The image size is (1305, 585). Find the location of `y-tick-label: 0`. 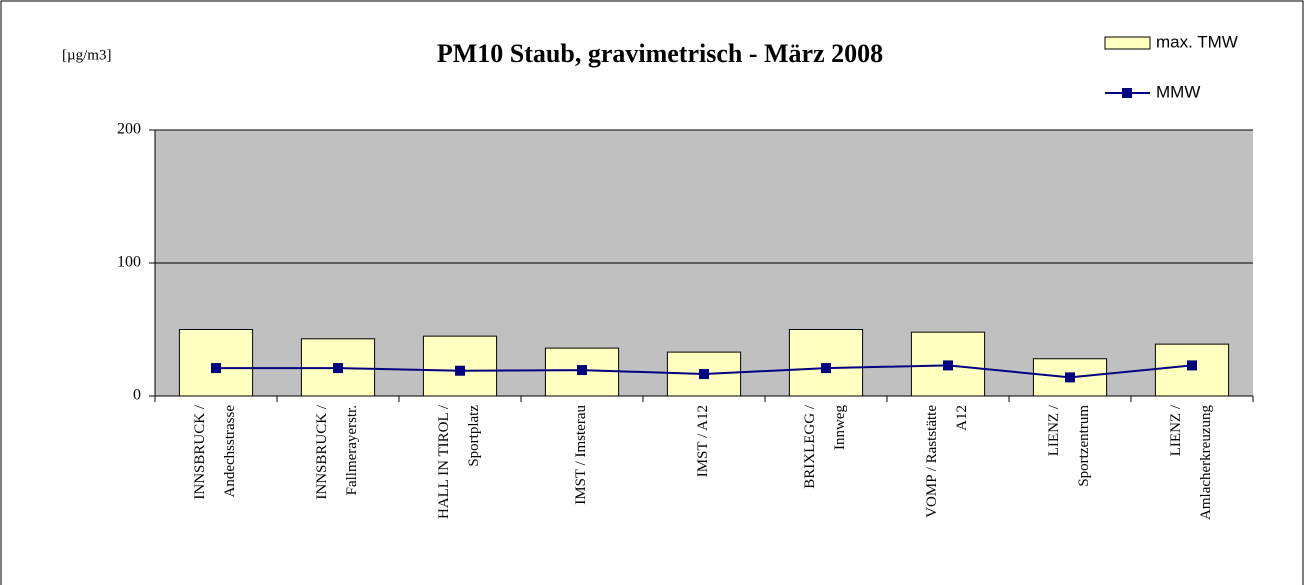

y-tick-label: 0 is located at coordinates (137, 395).